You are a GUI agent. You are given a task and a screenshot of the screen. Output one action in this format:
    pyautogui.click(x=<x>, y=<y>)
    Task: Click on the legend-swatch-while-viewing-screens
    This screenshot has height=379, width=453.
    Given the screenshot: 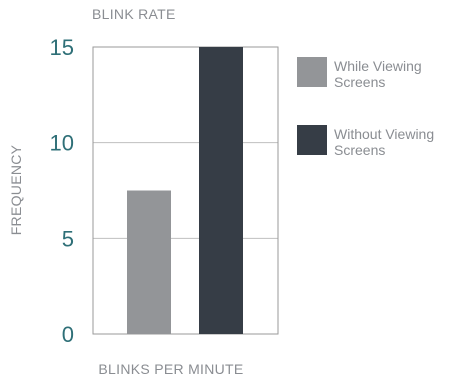 What is the action you would take?
    pyautogui.click(x=312, y=72)
    